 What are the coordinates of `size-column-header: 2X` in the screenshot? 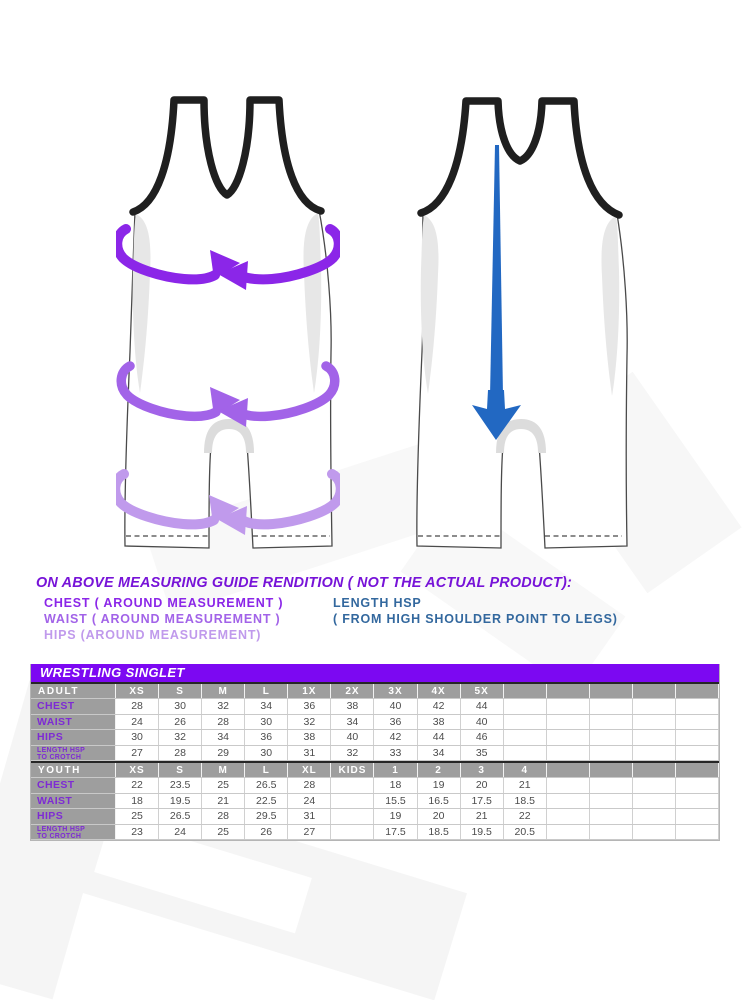 It's located at (353, 691).